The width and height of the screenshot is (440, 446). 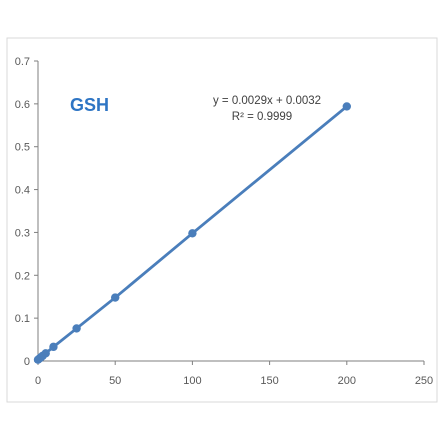 I want to click on y-tick-label: 0.3, so click(x=22, y=233).